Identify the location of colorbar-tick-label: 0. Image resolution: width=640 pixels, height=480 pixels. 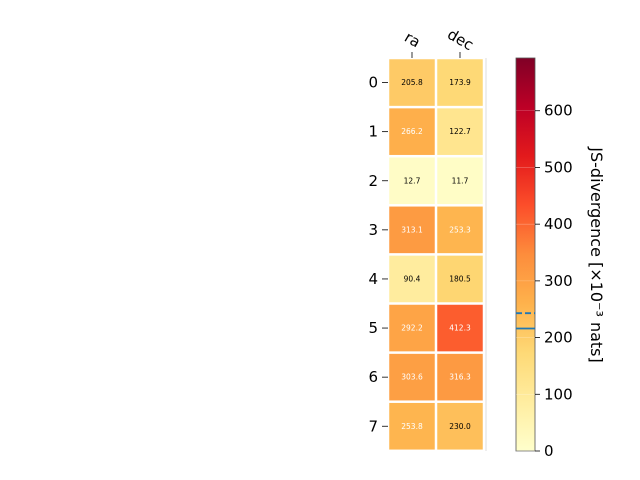
(549, 451).